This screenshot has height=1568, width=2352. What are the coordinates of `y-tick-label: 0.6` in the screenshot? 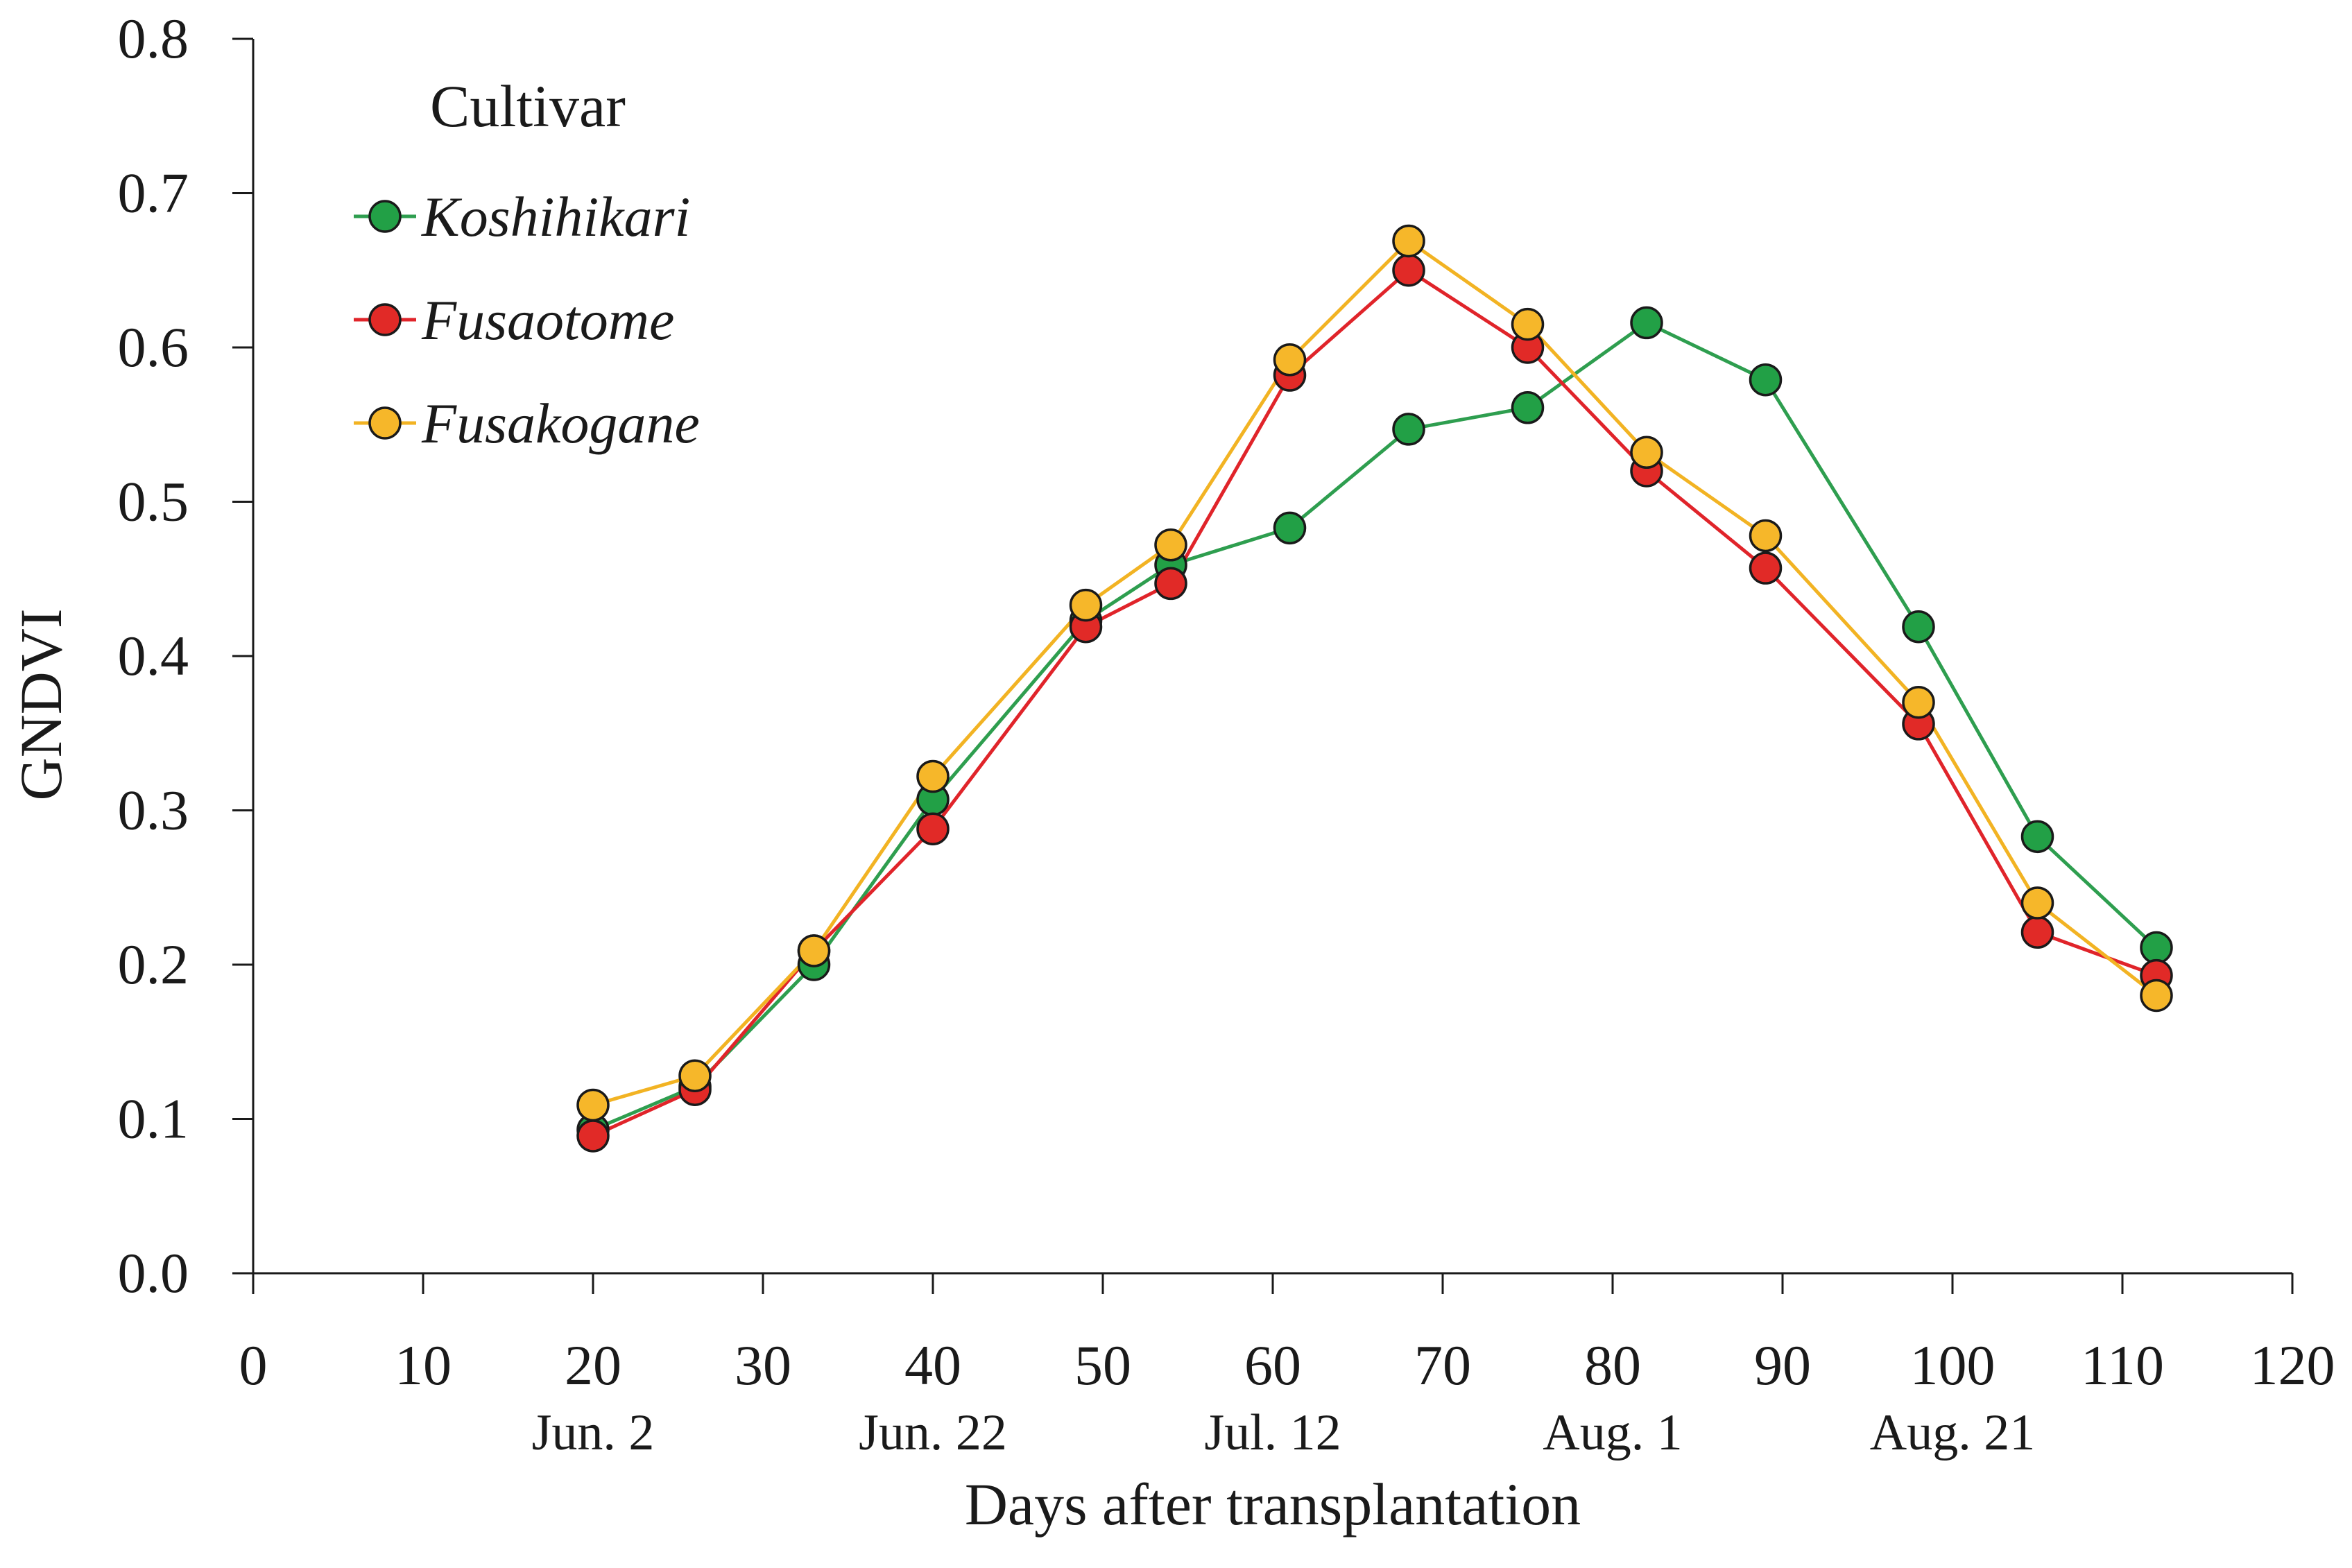 It's located at (153, 348).